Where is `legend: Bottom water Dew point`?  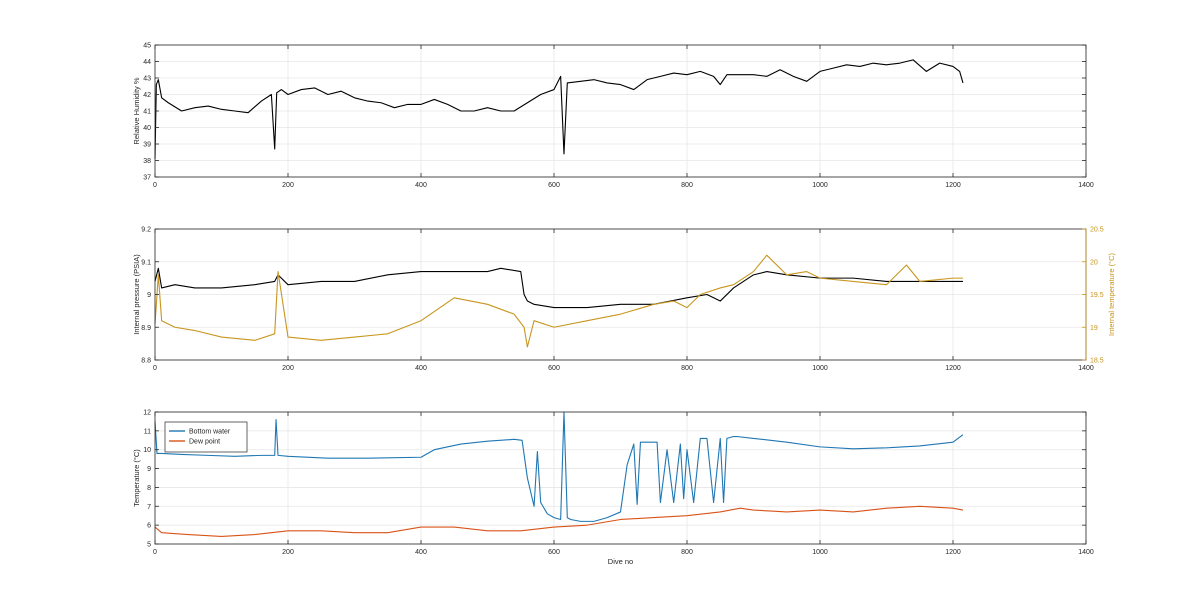
legend: Bottom water Dew point is located at coordinates (206, 437).